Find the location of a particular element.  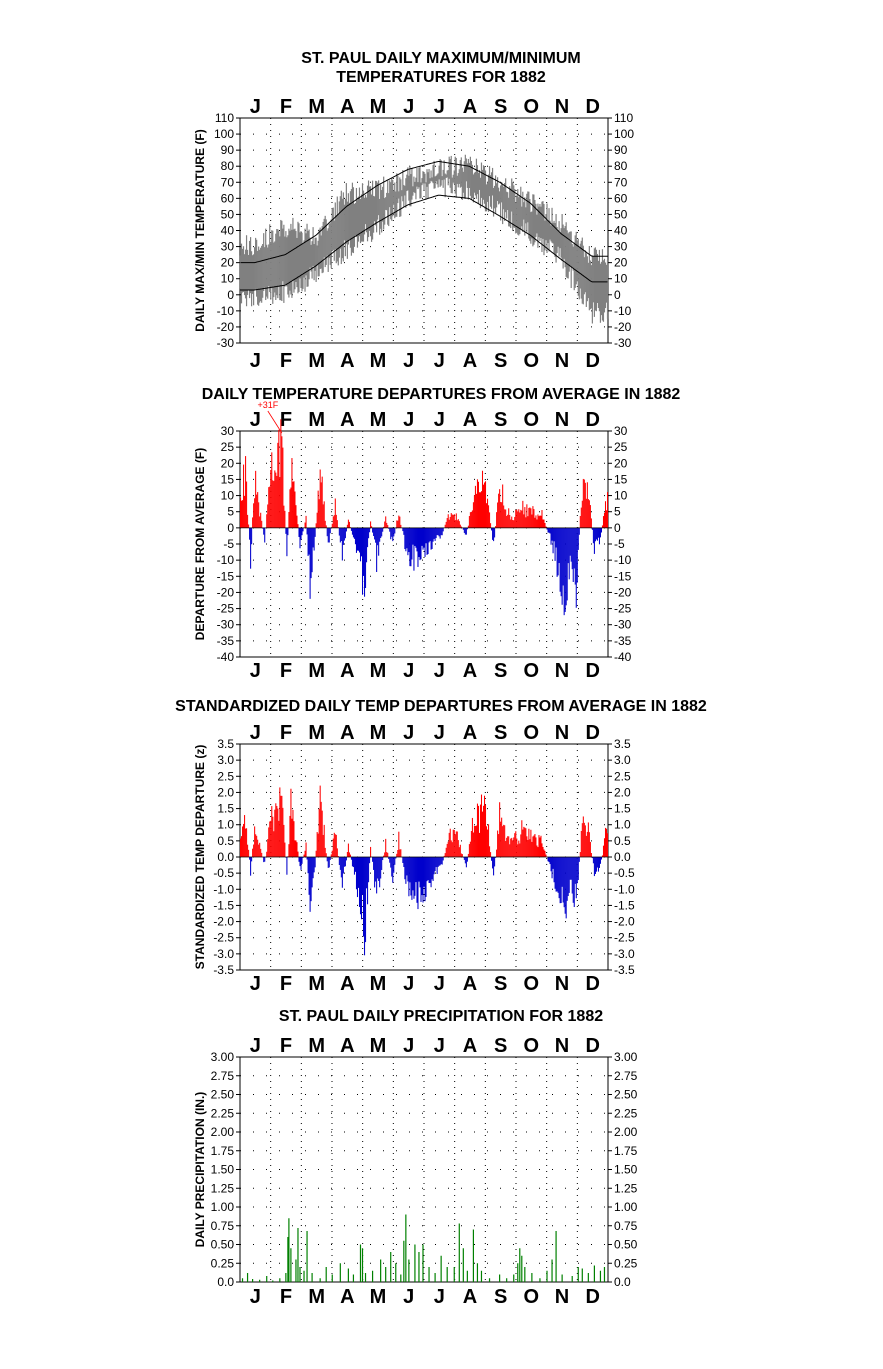

y-tick-label-right: 0 is located at coordinates (617, 528).